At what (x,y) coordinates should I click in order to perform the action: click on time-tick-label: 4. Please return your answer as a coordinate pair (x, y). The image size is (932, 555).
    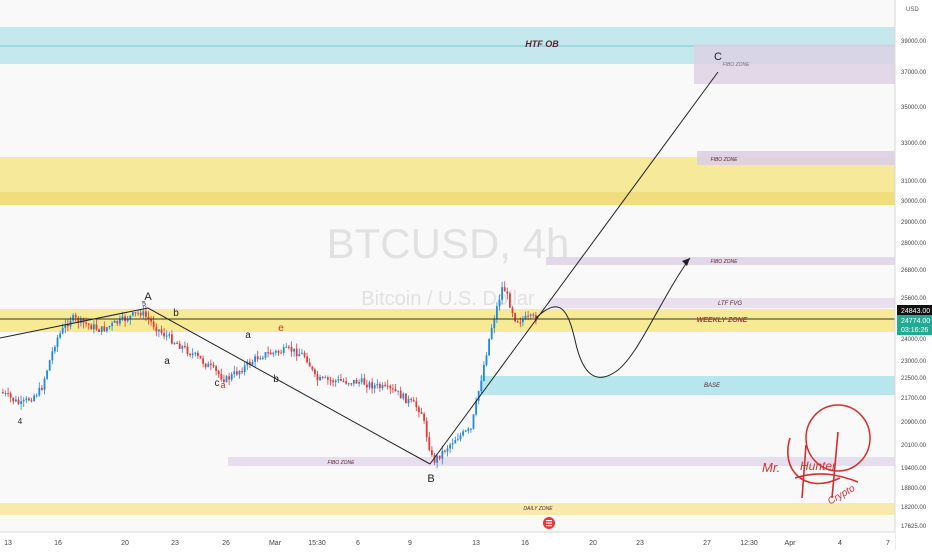
    Looking at the image, I should click on (840, 543).